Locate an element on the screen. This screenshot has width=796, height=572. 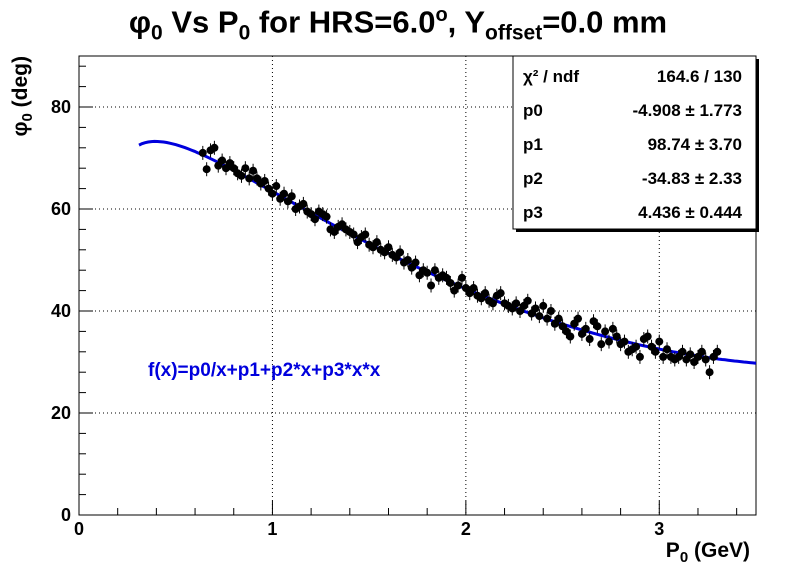
title-end: =0.0 mm is located at coordinates (605, 22).